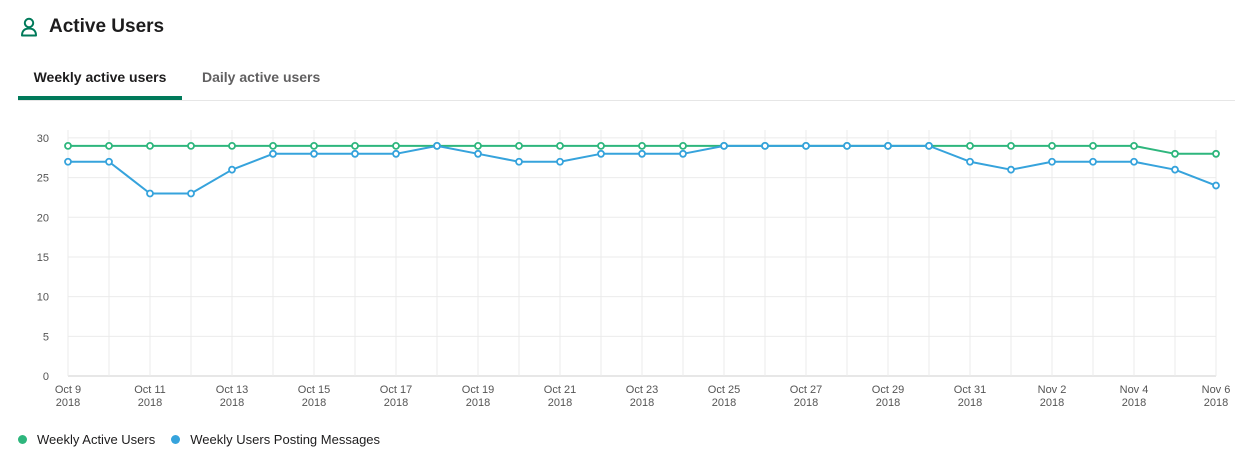  I want to click on legend-item-weekly-users-posting-messages: Weekly Users Posting Messages, so click(275, 439).